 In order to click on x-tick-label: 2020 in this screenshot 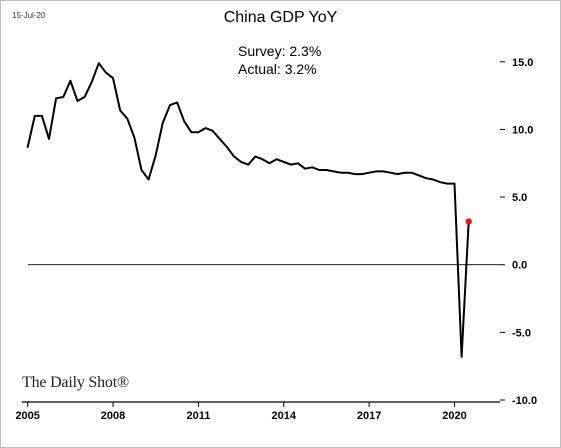, I will do `click(454, 416)`.